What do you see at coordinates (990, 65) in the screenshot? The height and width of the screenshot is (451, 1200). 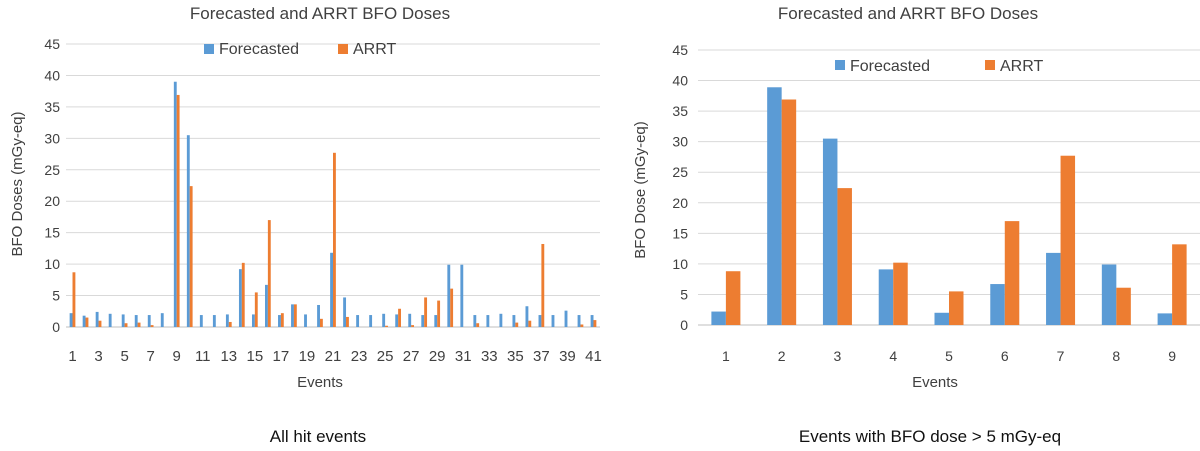 I see `legend-swatch-arrt-right` at bounding box center [990, 65].